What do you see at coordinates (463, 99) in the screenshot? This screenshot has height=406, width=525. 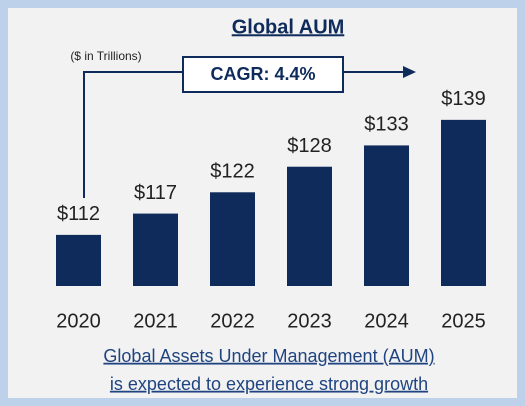 I see `value-label: $139` at bounding box center [463, 99].